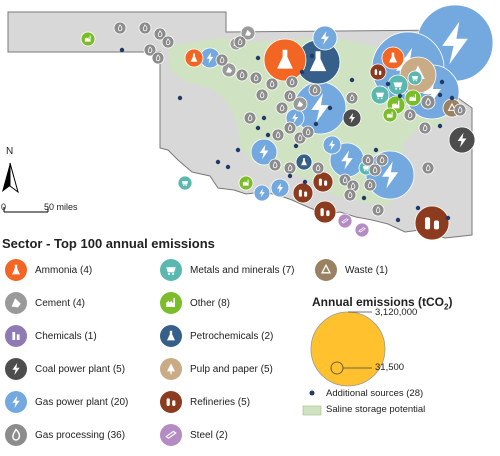  I want to click on factory-icon, so click(171, 303).